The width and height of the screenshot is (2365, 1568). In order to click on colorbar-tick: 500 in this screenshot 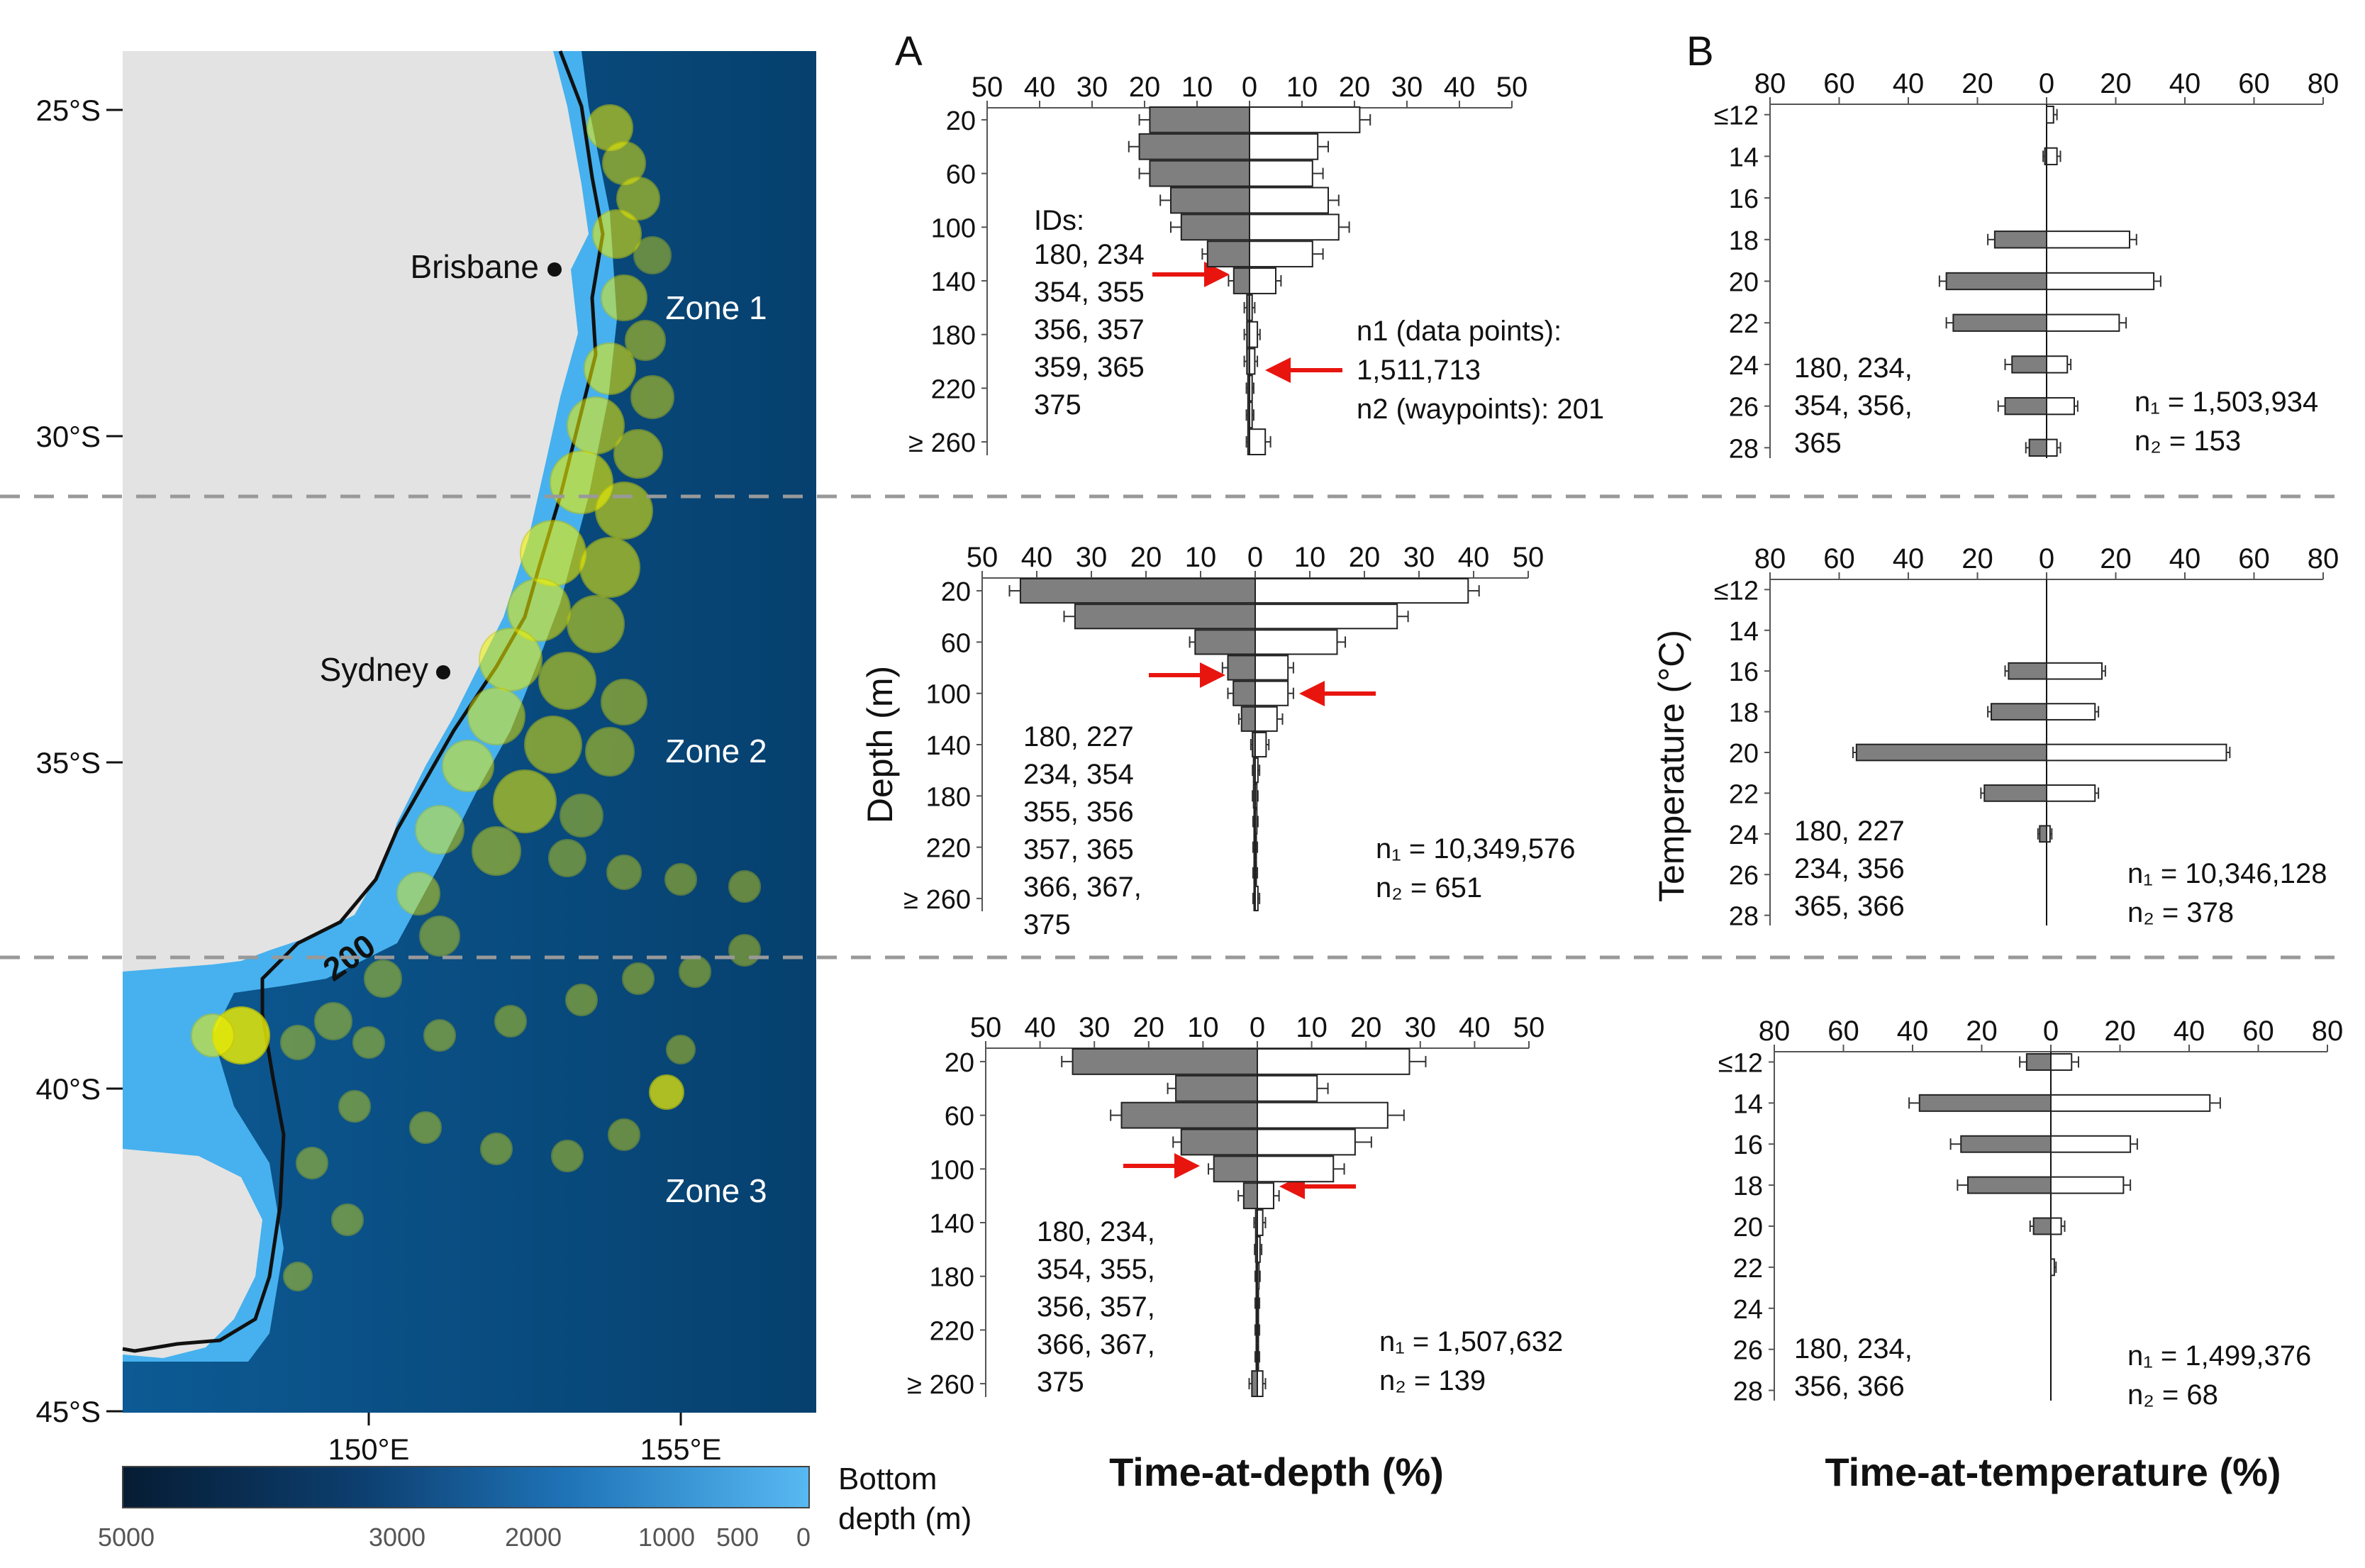, I will do `click(737, 1538)`.